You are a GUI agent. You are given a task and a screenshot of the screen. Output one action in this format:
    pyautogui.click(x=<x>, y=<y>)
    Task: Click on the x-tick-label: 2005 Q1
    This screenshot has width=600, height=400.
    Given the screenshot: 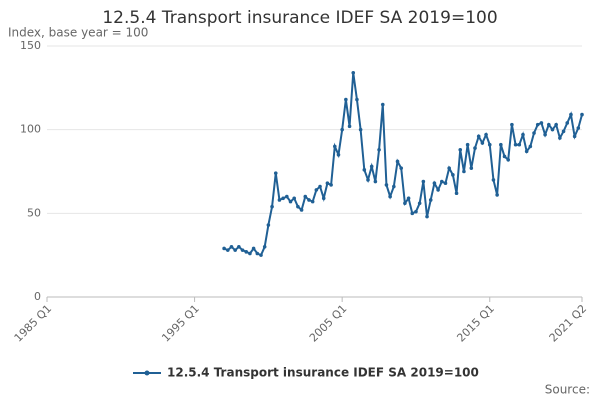 What is the action you would take?
    pyautogui.click(x=328, y=323)
    